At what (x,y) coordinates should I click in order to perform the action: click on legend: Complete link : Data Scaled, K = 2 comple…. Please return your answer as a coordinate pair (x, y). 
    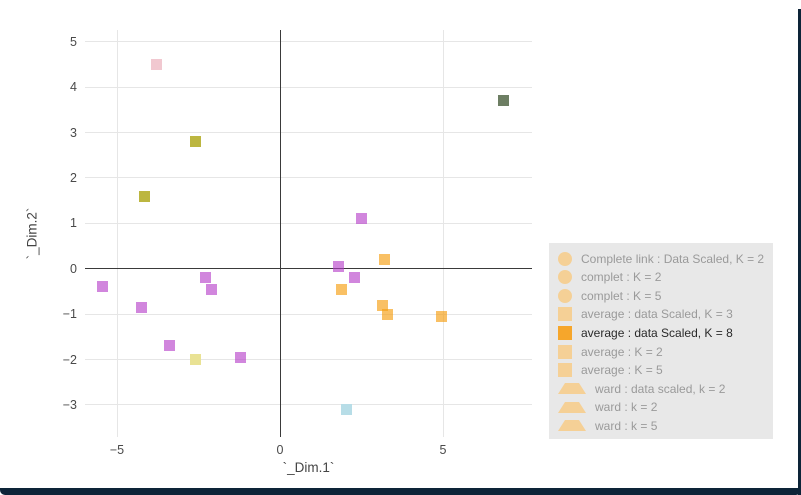
    Looking at the image, I should click on (661, 341).